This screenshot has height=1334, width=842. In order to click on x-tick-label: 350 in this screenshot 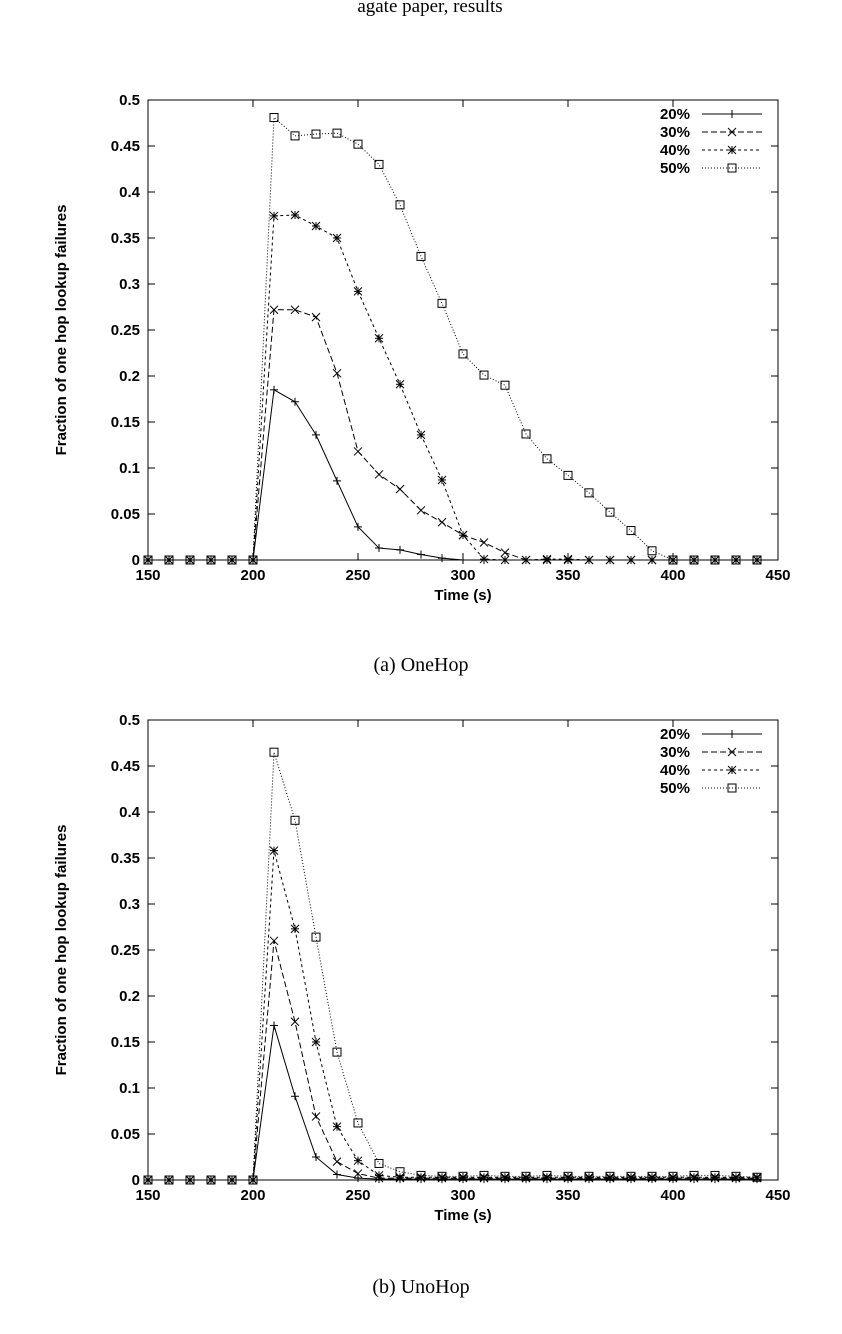, I will do `click(567, 1195)`.